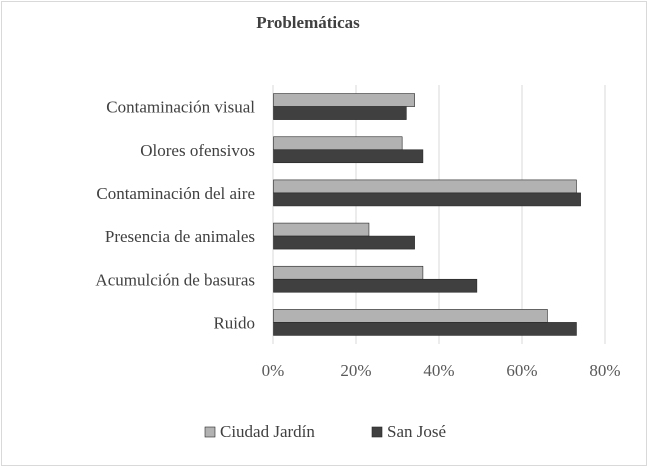 This screenshot has height=469, width=650. Describe the element at coordinates (338, 143) in the screenshot. I see `bar-ciudad-jardin-olores-ofensivos` at that location.